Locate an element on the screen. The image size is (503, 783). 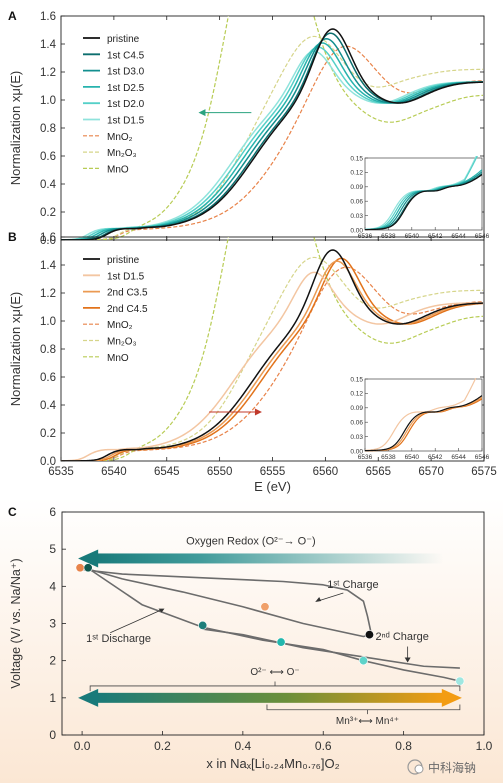
y-tick-label: 0.0 is located at coordinates (48, 241).